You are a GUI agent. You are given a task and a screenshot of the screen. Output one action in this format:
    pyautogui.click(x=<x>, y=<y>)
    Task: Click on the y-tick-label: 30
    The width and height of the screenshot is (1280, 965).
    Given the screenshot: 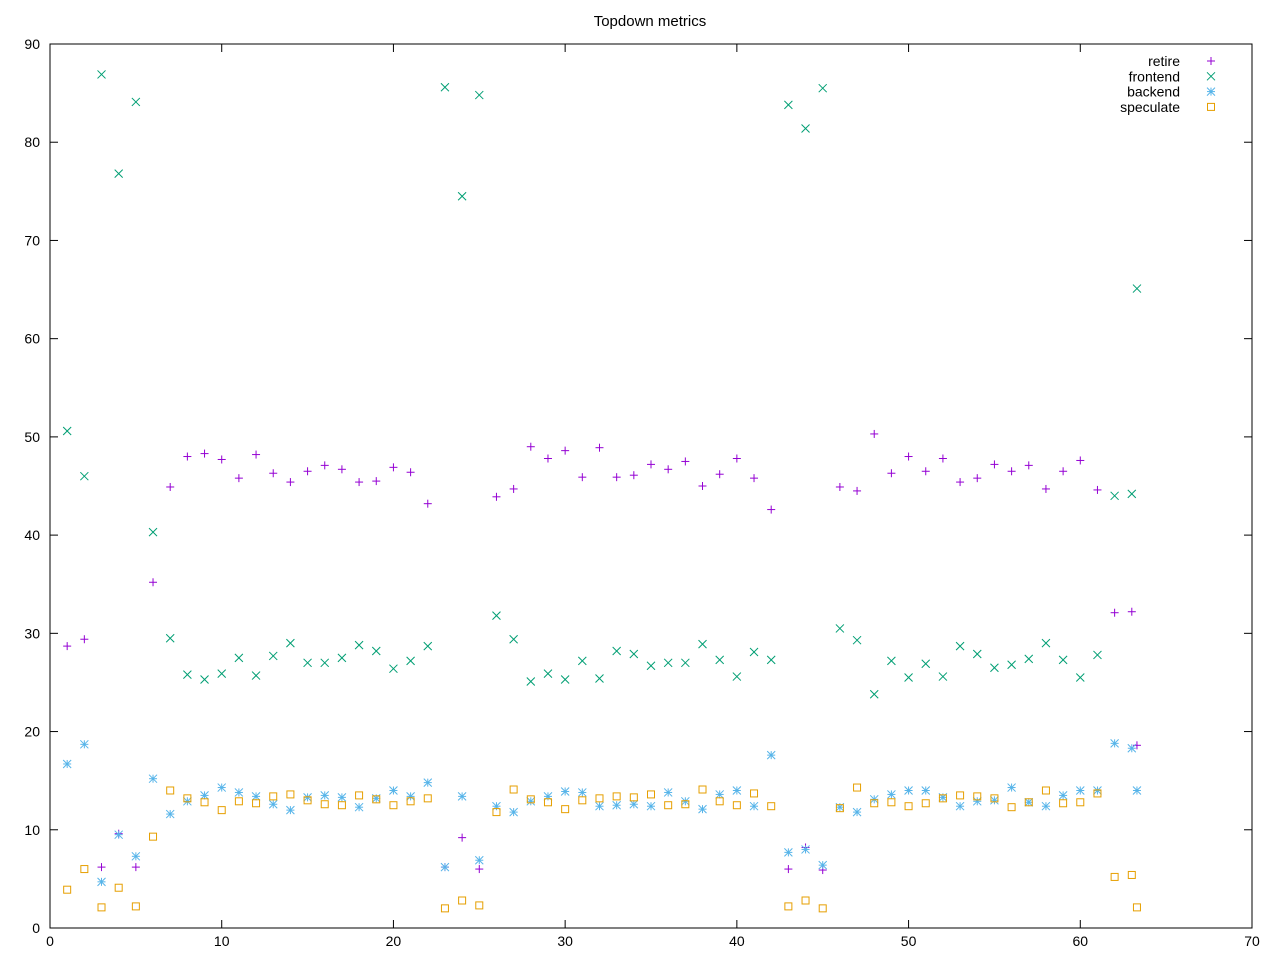 What is the action you would take?
    pyautogui.click(x=32, y=633)
    